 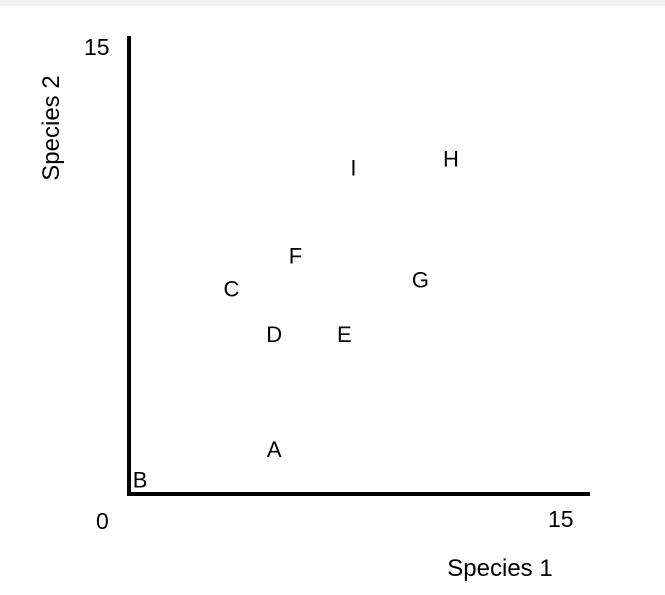 What do you see at coordinates (295, 255) in the screenshot?
I see `point-label-f: F` at bounding box center [295, 255].